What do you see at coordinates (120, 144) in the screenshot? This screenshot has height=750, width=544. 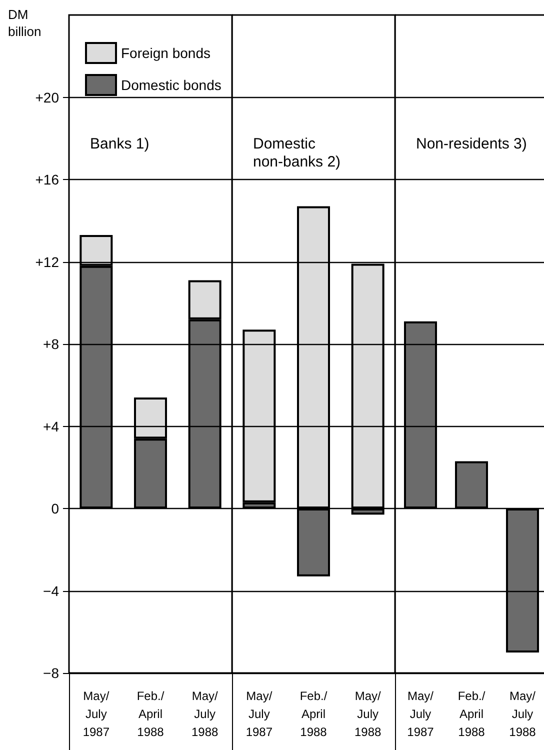 I see `text: Banks 1)` at bounding box center [120, 144].